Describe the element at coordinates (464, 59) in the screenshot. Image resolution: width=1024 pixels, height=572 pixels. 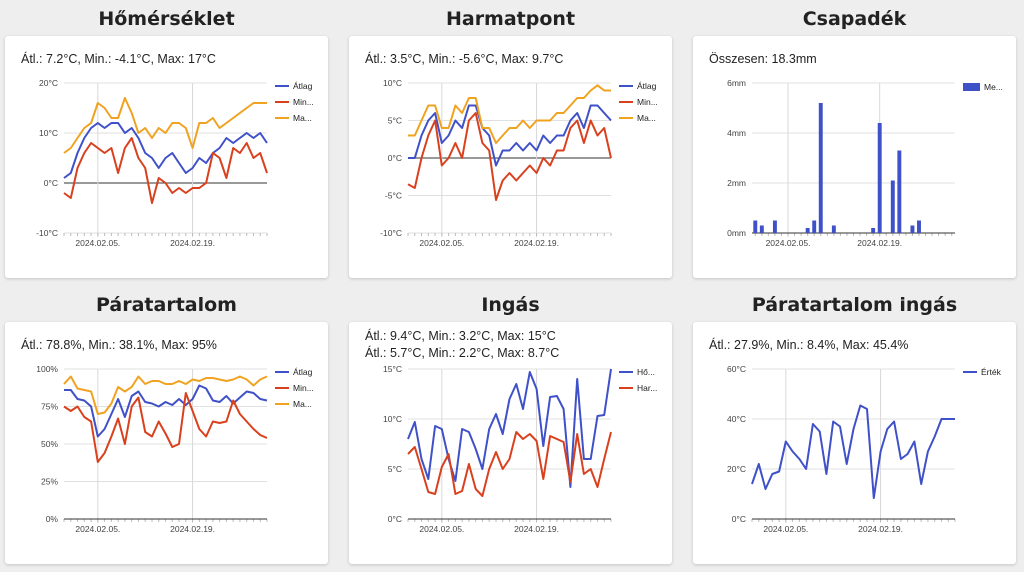
I see `stats-summary: Átl.: 3.5°C, Min.: -5.6°C, Max: 9.7°C` at that location.